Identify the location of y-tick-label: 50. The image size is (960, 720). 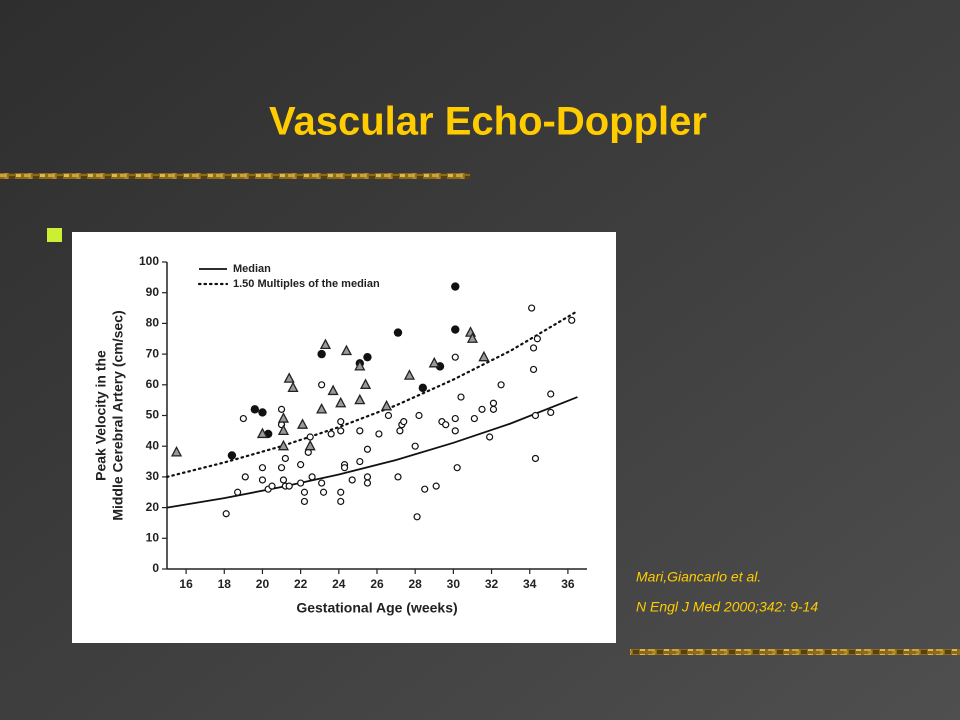
(153, 415).